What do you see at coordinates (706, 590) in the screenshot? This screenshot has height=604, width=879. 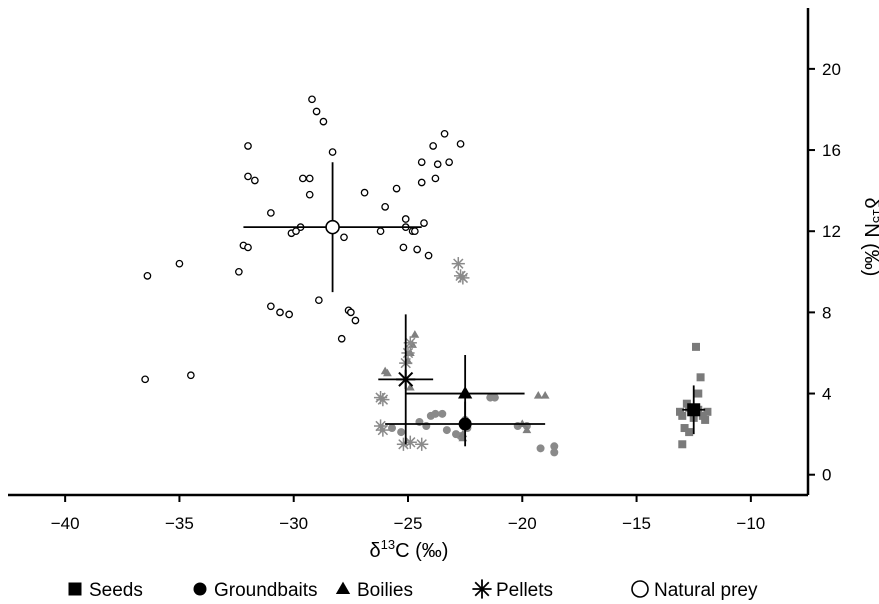 I see `legend-label-natural-prey: Natural prey` at bounding box center [706, 590].